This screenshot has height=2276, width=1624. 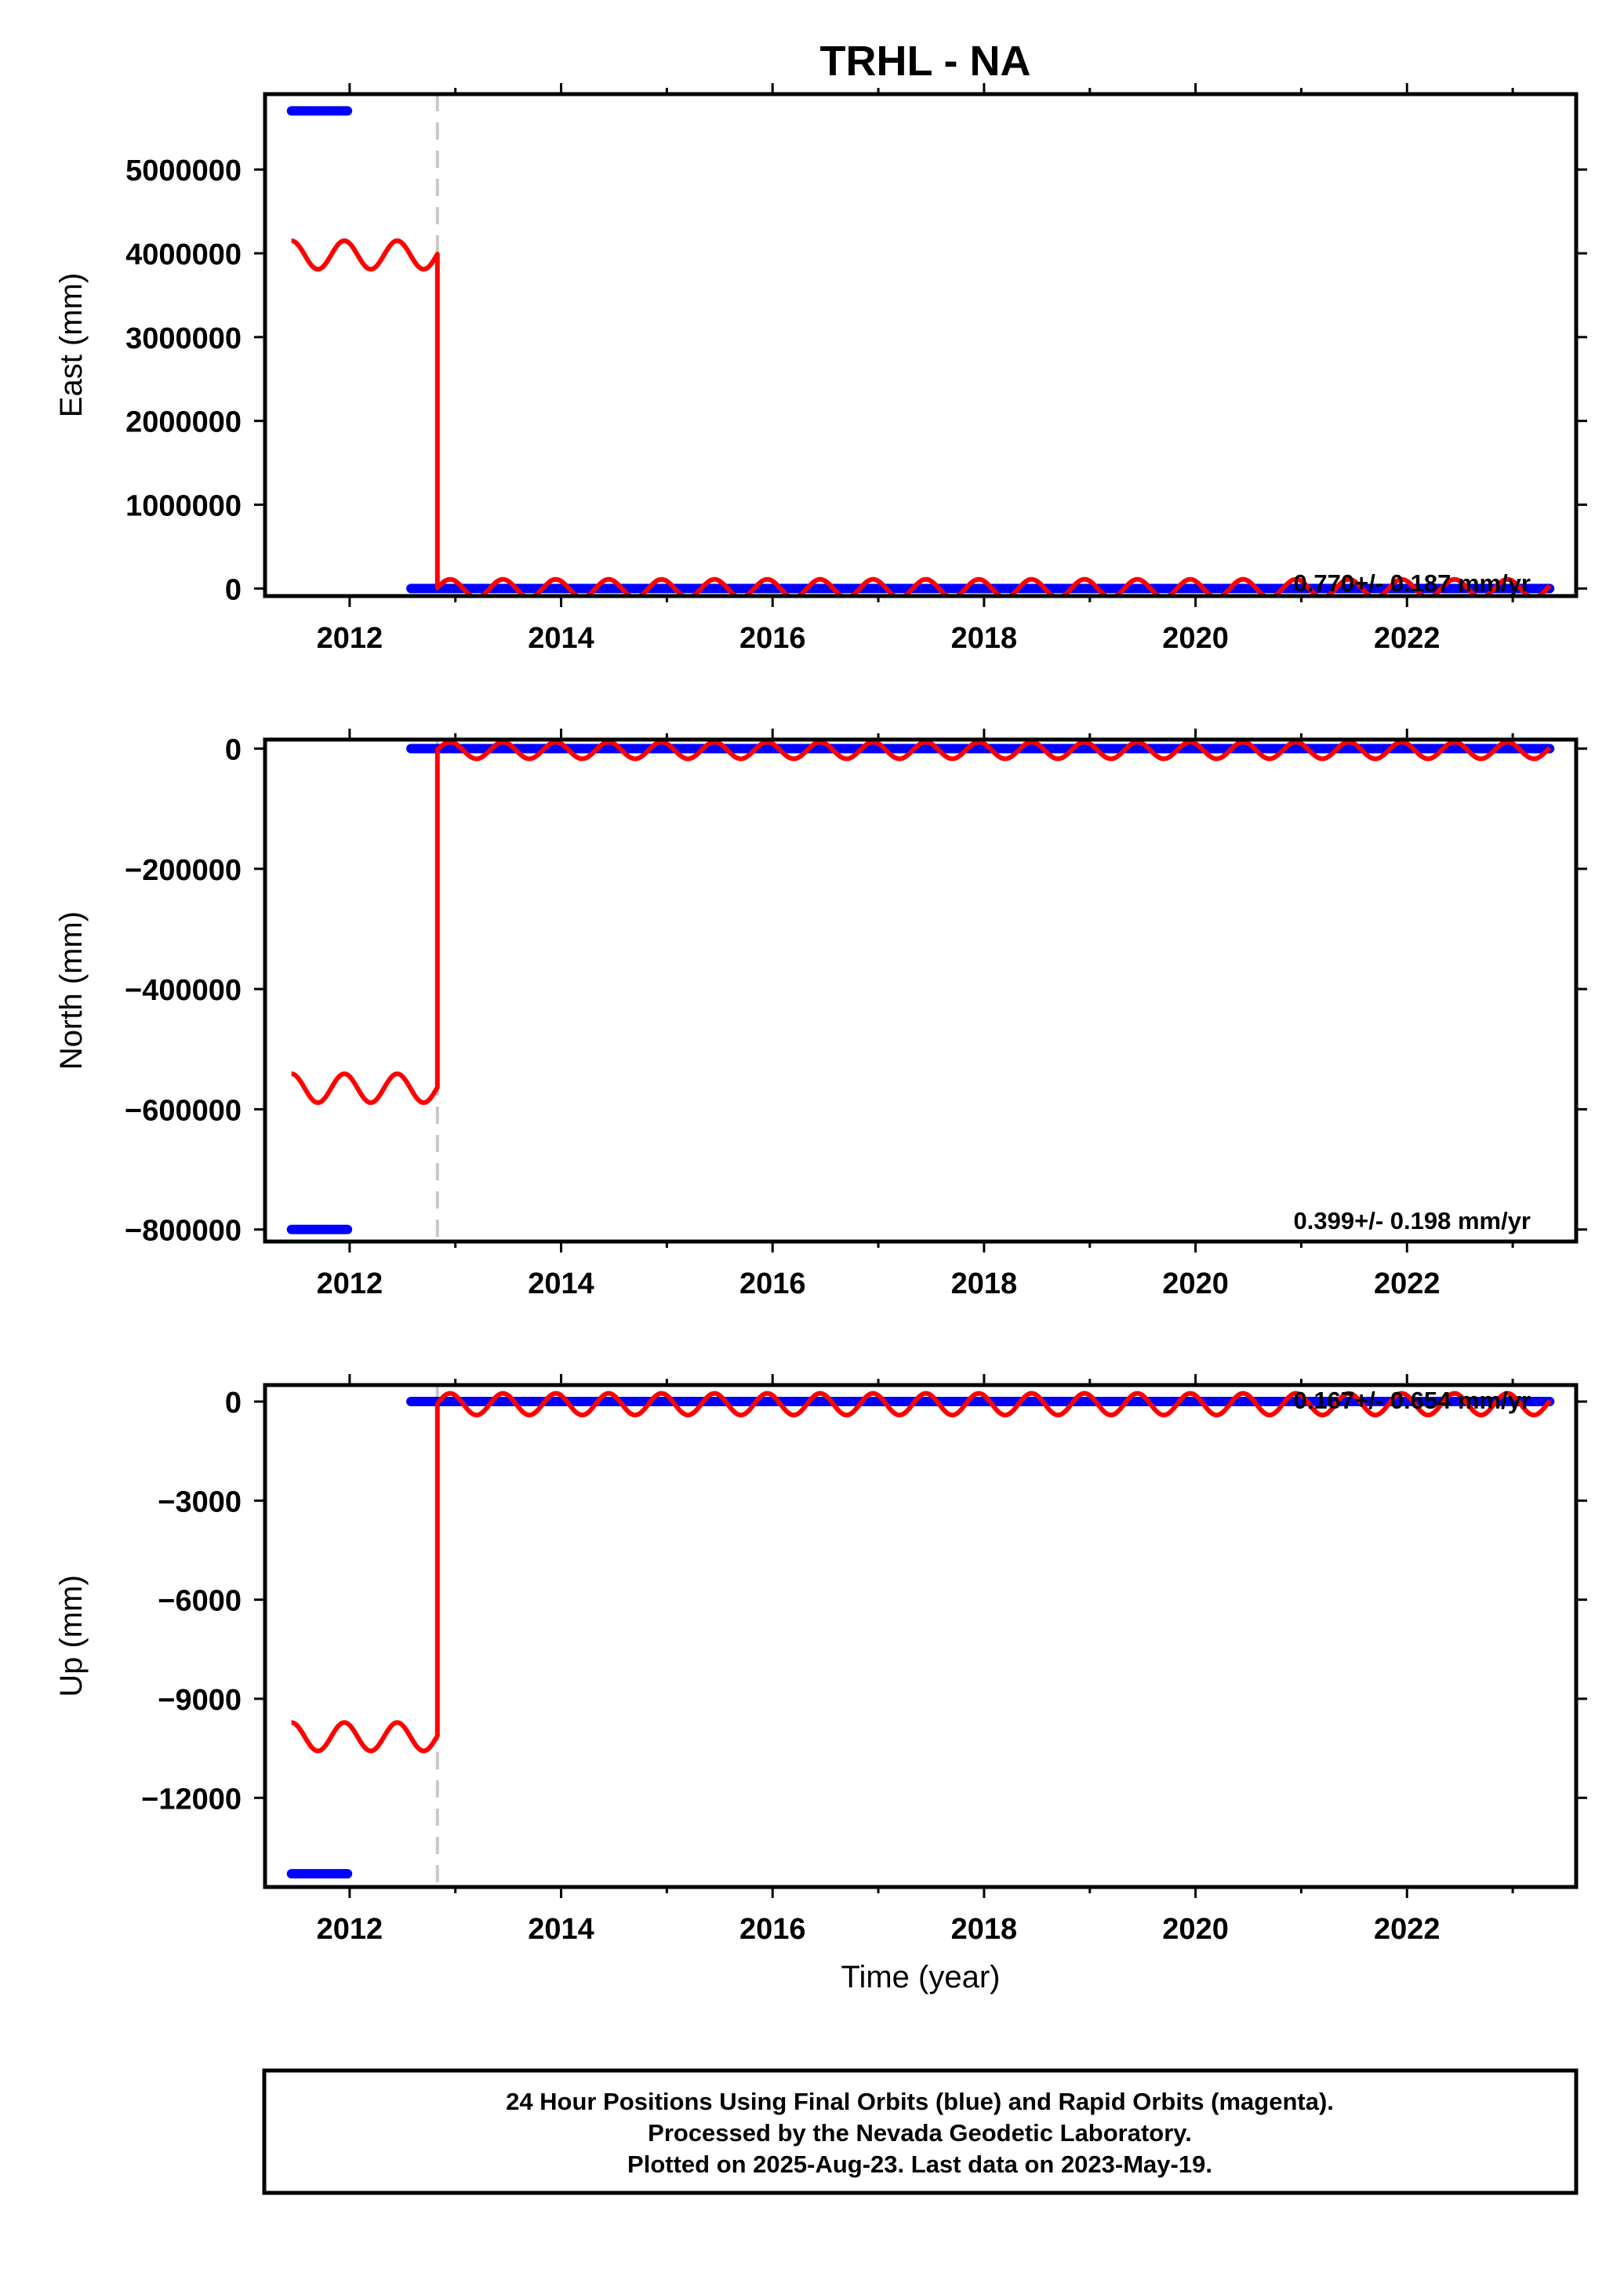 I want to click on y-tick-label-up-2: −6000, so click(x=200, y=1601).